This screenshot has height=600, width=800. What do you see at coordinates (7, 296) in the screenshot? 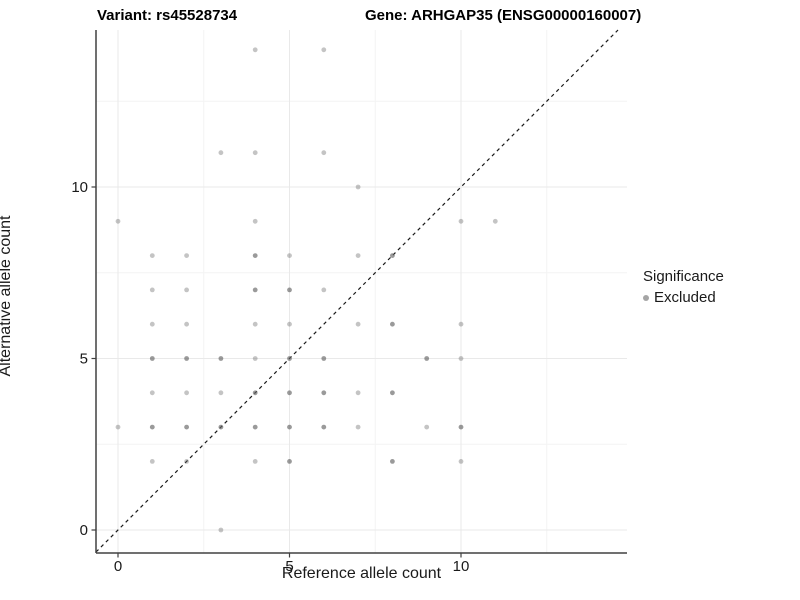
I see `y-axis-label: Alternative allele count` at bounding box center [7, 296].